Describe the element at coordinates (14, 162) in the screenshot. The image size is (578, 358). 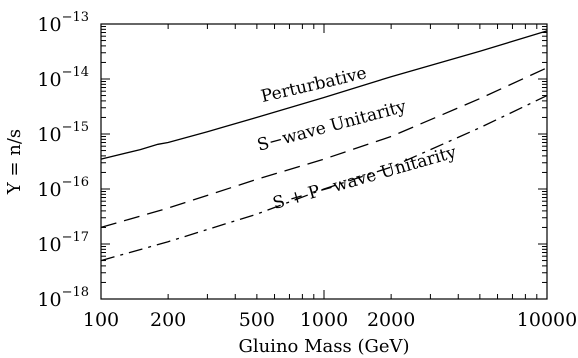
I see `y-axis-label: Y = n/s` at that location.